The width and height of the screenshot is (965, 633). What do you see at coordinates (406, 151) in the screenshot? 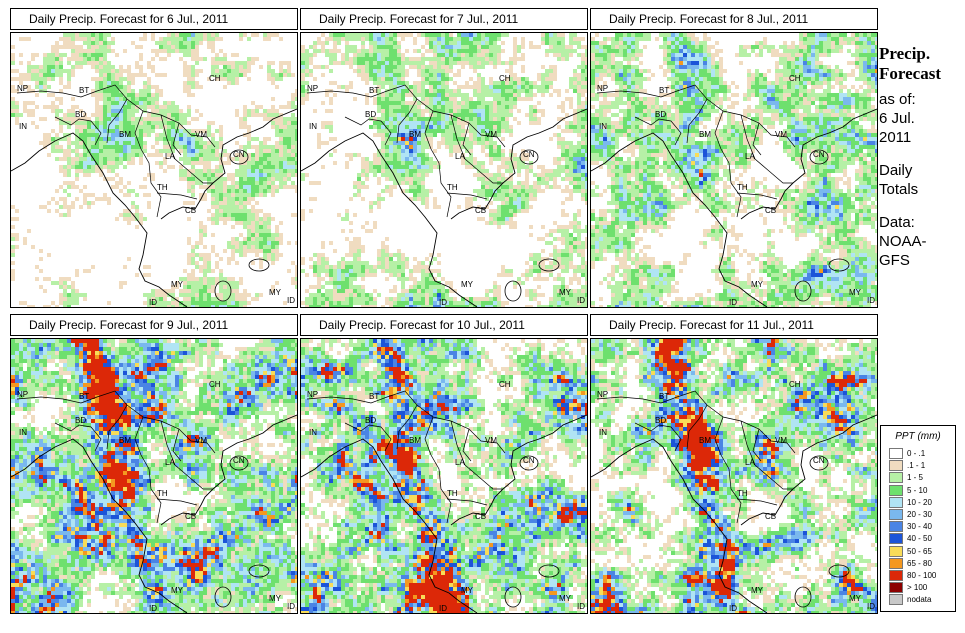
I see `country-borders` at bounding box center [406, 151].